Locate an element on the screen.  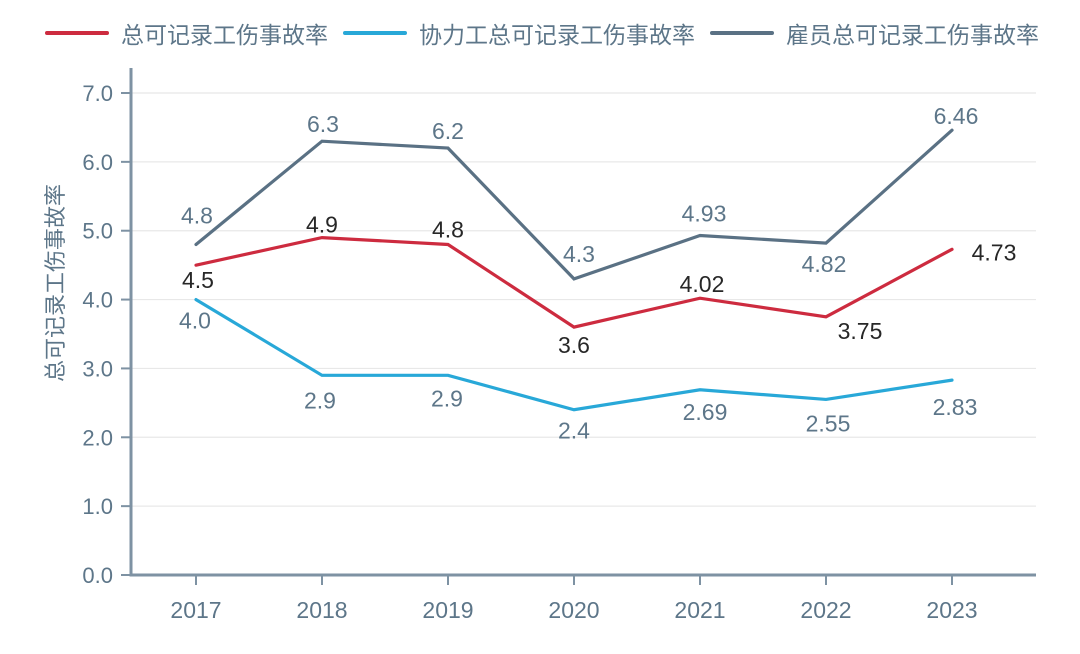
y-tick-label: 0.0 is located at coordinates (97, 575).